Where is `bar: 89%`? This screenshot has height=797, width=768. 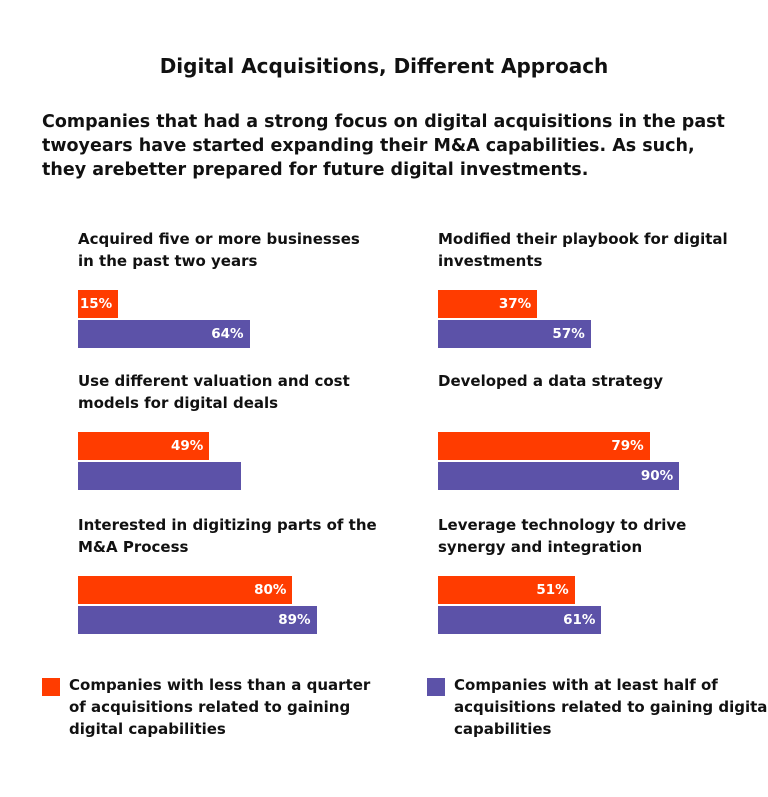
bar: 89% is located at coordinates (197, 620).